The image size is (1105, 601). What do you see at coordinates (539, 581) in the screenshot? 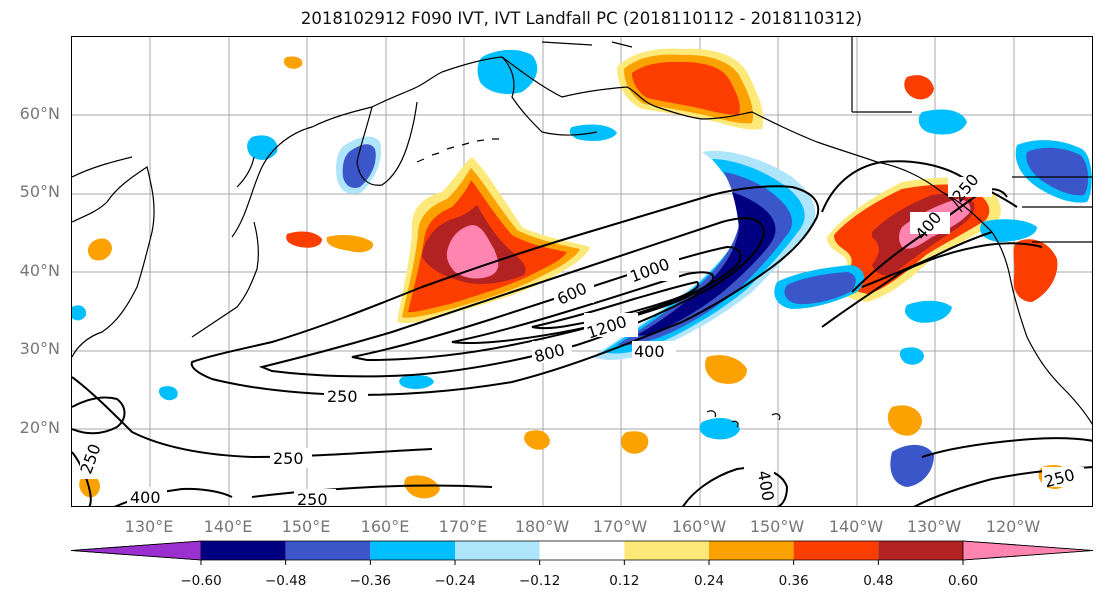
I see `colorbar-tick-label: −0.12` at bounding box center [539, 581].